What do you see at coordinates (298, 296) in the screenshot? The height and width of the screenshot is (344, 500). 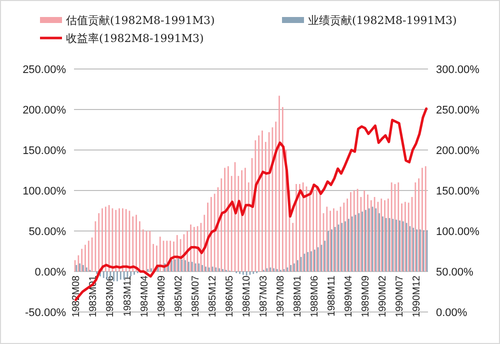 I see `x-tick-label: 1988M01` at bounding box center [298, 296].